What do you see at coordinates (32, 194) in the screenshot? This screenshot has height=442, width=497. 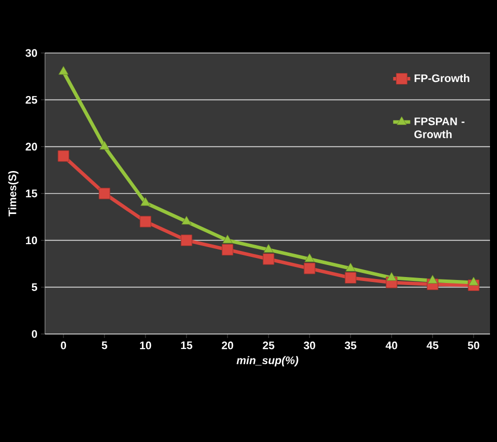 I see `y-tick-label: 15` at bounding box center [32, 194].